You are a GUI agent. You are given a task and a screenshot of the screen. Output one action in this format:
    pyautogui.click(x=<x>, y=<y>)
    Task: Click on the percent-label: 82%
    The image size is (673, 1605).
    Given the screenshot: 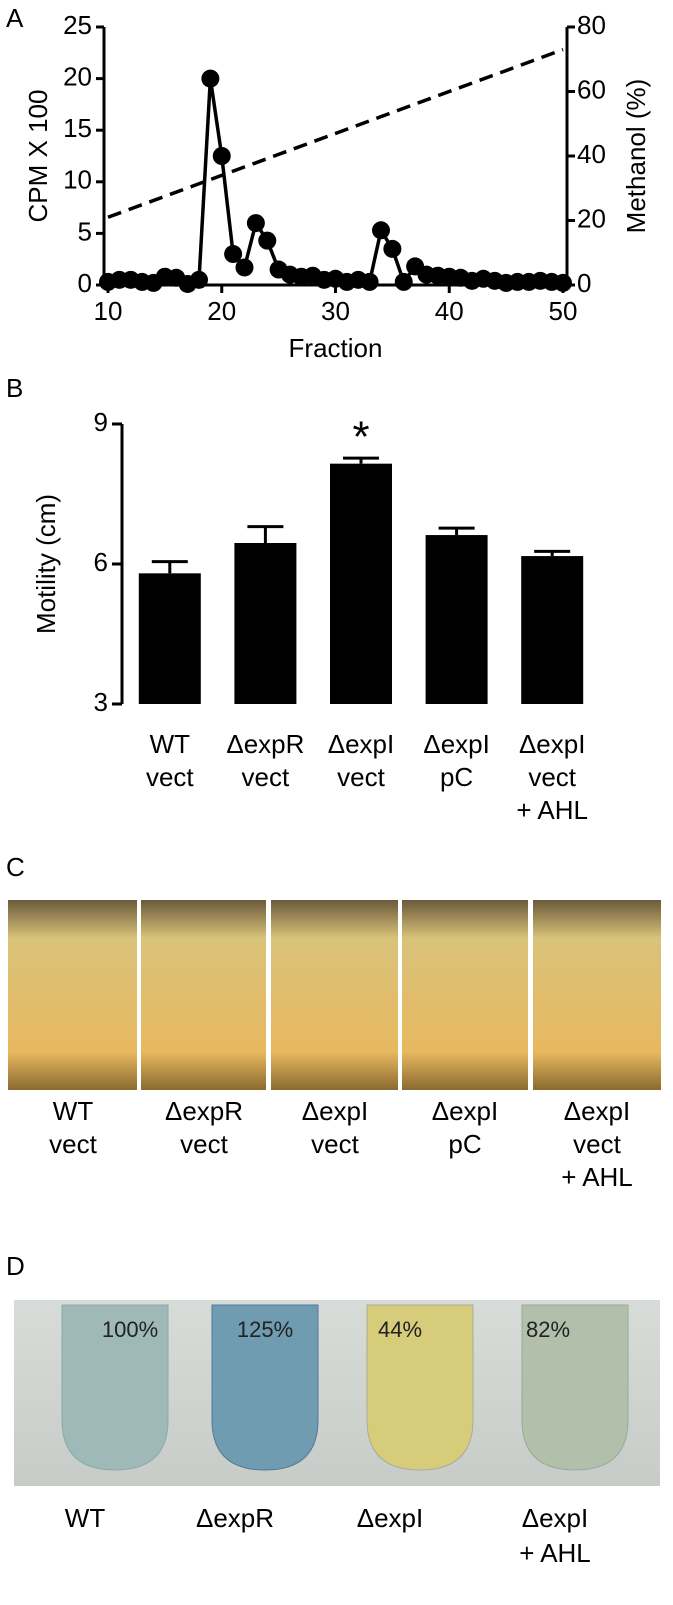 What is the action you would take?
    pyautogui.click(x=548, y=1329)
    